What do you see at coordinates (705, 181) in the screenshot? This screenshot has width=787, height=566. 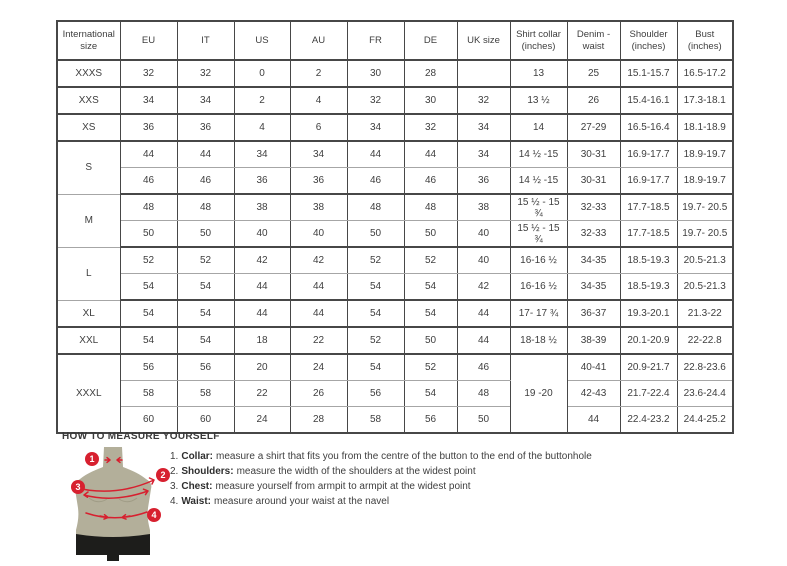 I see `table-cell: 18.9-19.7` at bounding box center [705, 181].